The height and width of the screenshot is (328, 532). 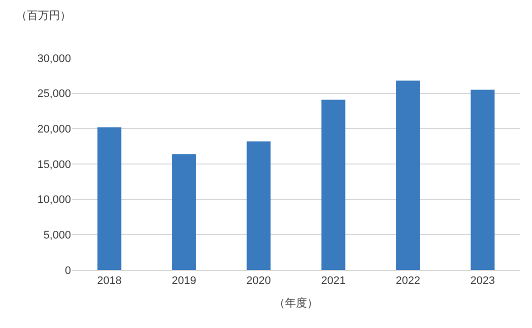 I want to click on x-tick-label: 2023, so click(x=482, y=281).